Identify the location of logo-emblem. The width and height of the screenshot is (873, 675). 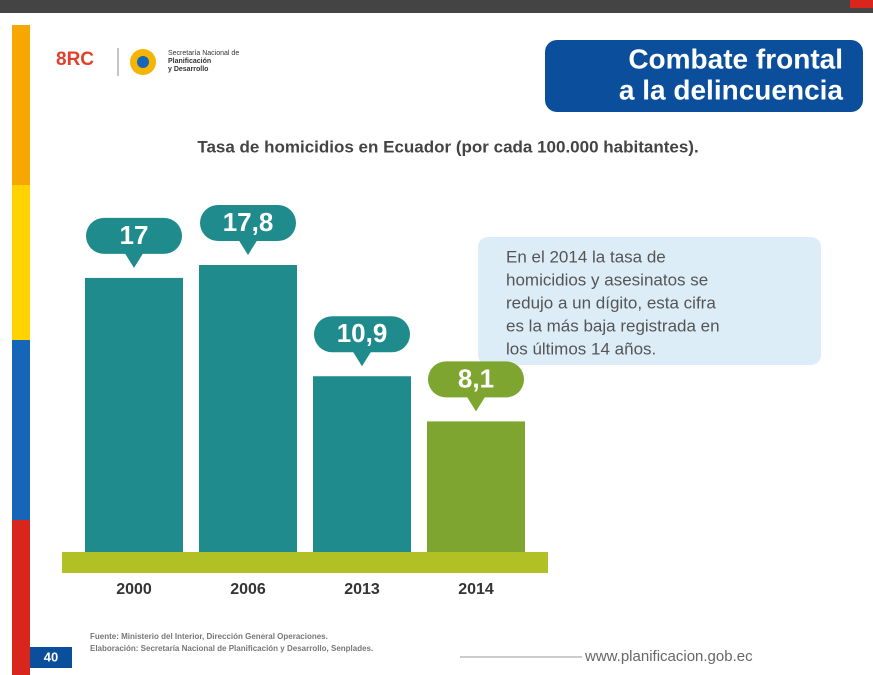
(143, 62).